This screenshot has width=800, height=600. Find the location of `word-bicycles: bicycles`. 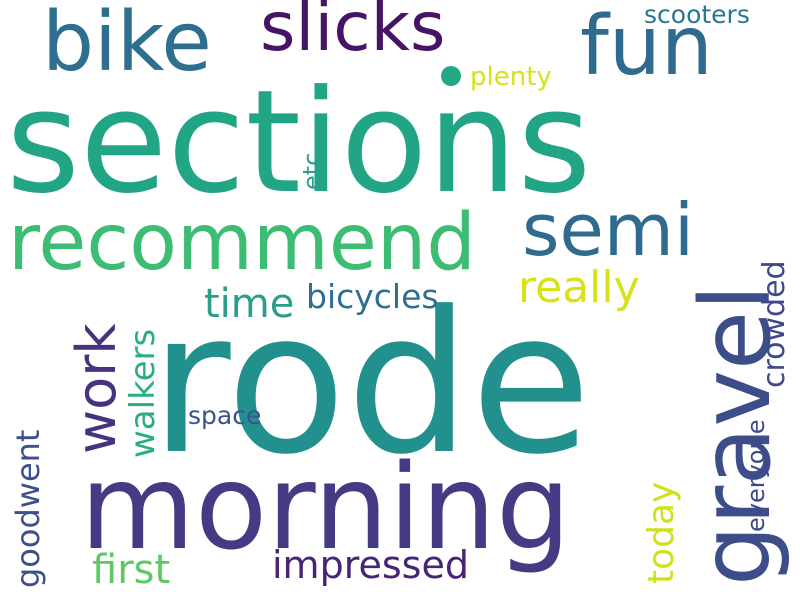

word-bicycles: bicycles is located at coordinates (372, 296).